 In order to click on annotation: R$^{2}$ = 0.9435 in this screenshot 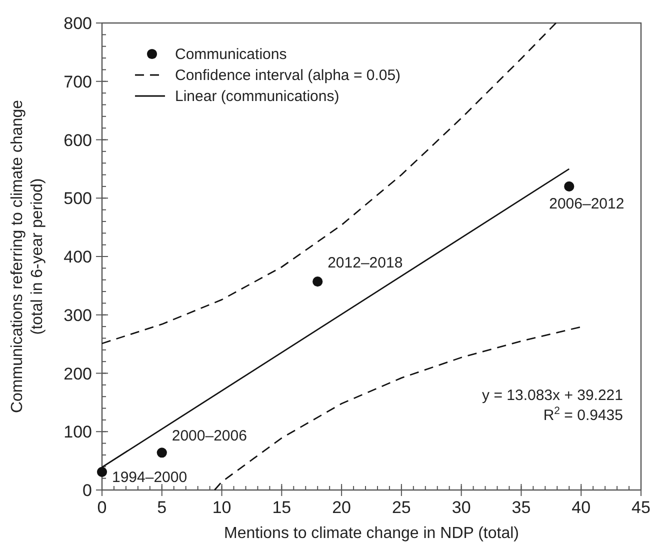, I will do `click(583, 414)`.